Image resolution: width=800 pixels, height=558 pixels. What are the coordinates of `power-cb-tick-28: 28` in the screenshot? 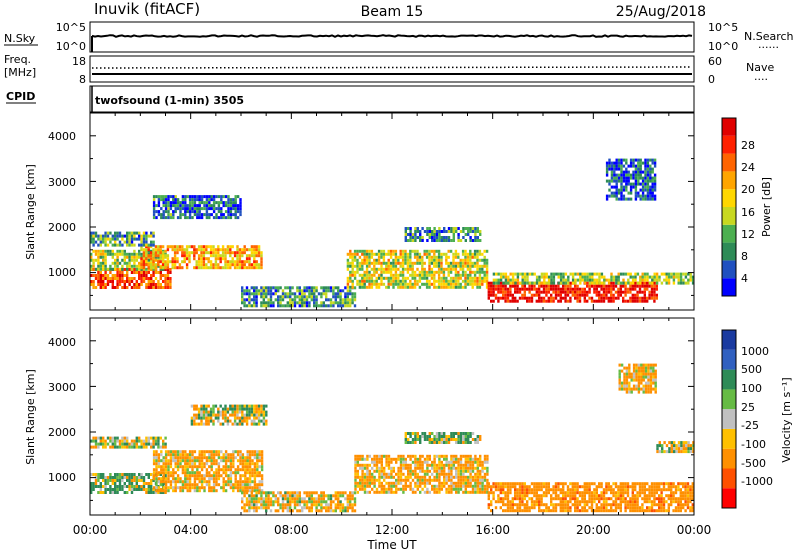 It's located at (748, 145).